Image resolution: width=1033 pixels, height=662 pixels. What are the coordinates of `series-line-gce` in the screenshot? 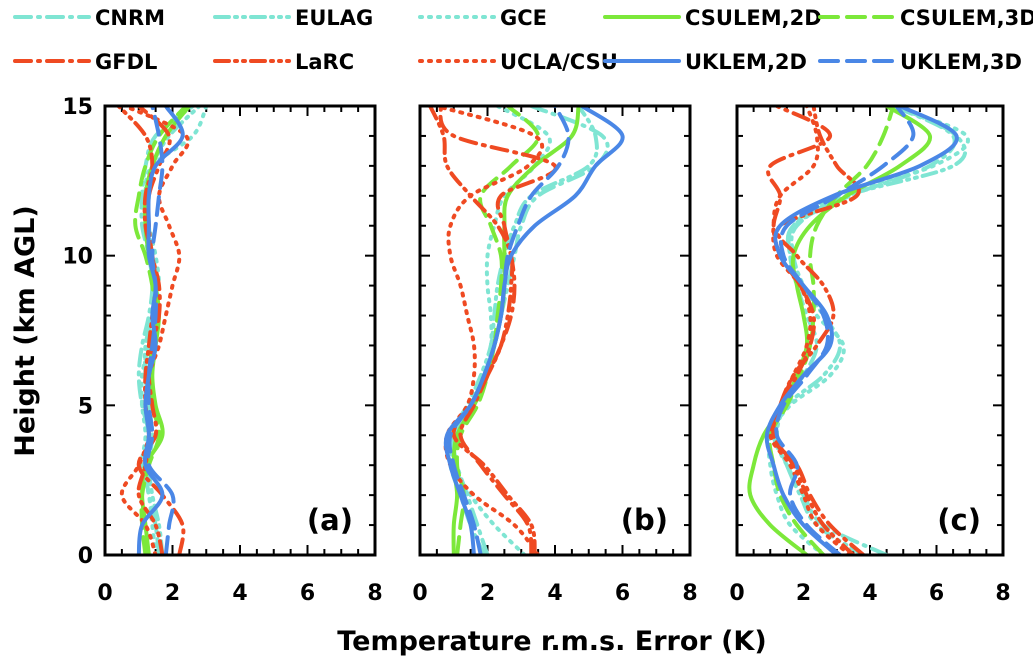 It's located at (868, 330).